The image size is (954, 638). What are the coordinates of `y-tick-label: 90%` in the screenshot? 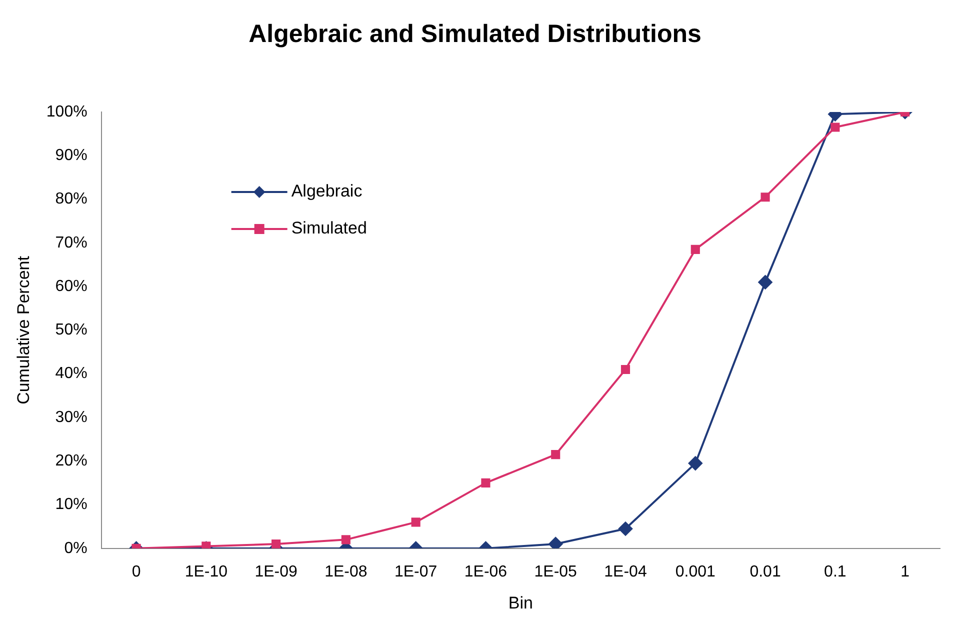 It's located at (71, 155).